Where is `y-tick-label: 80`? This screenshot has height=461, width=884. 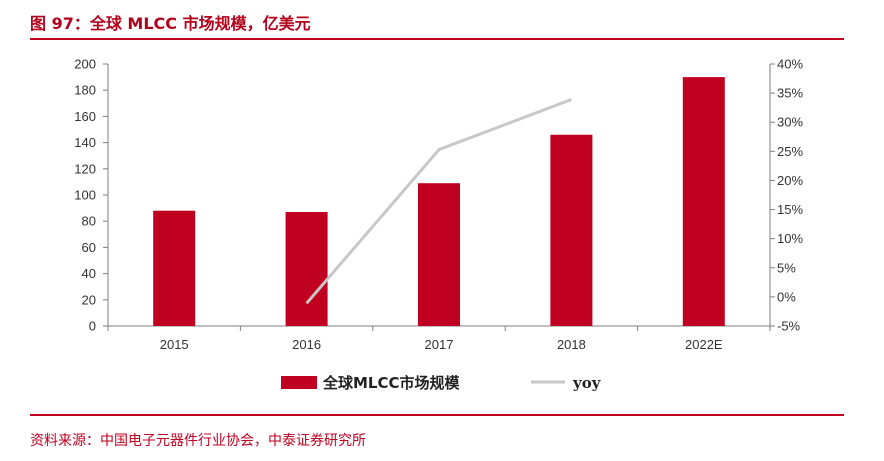 y-tick-label: 80 is located at coordinates (89, 221).